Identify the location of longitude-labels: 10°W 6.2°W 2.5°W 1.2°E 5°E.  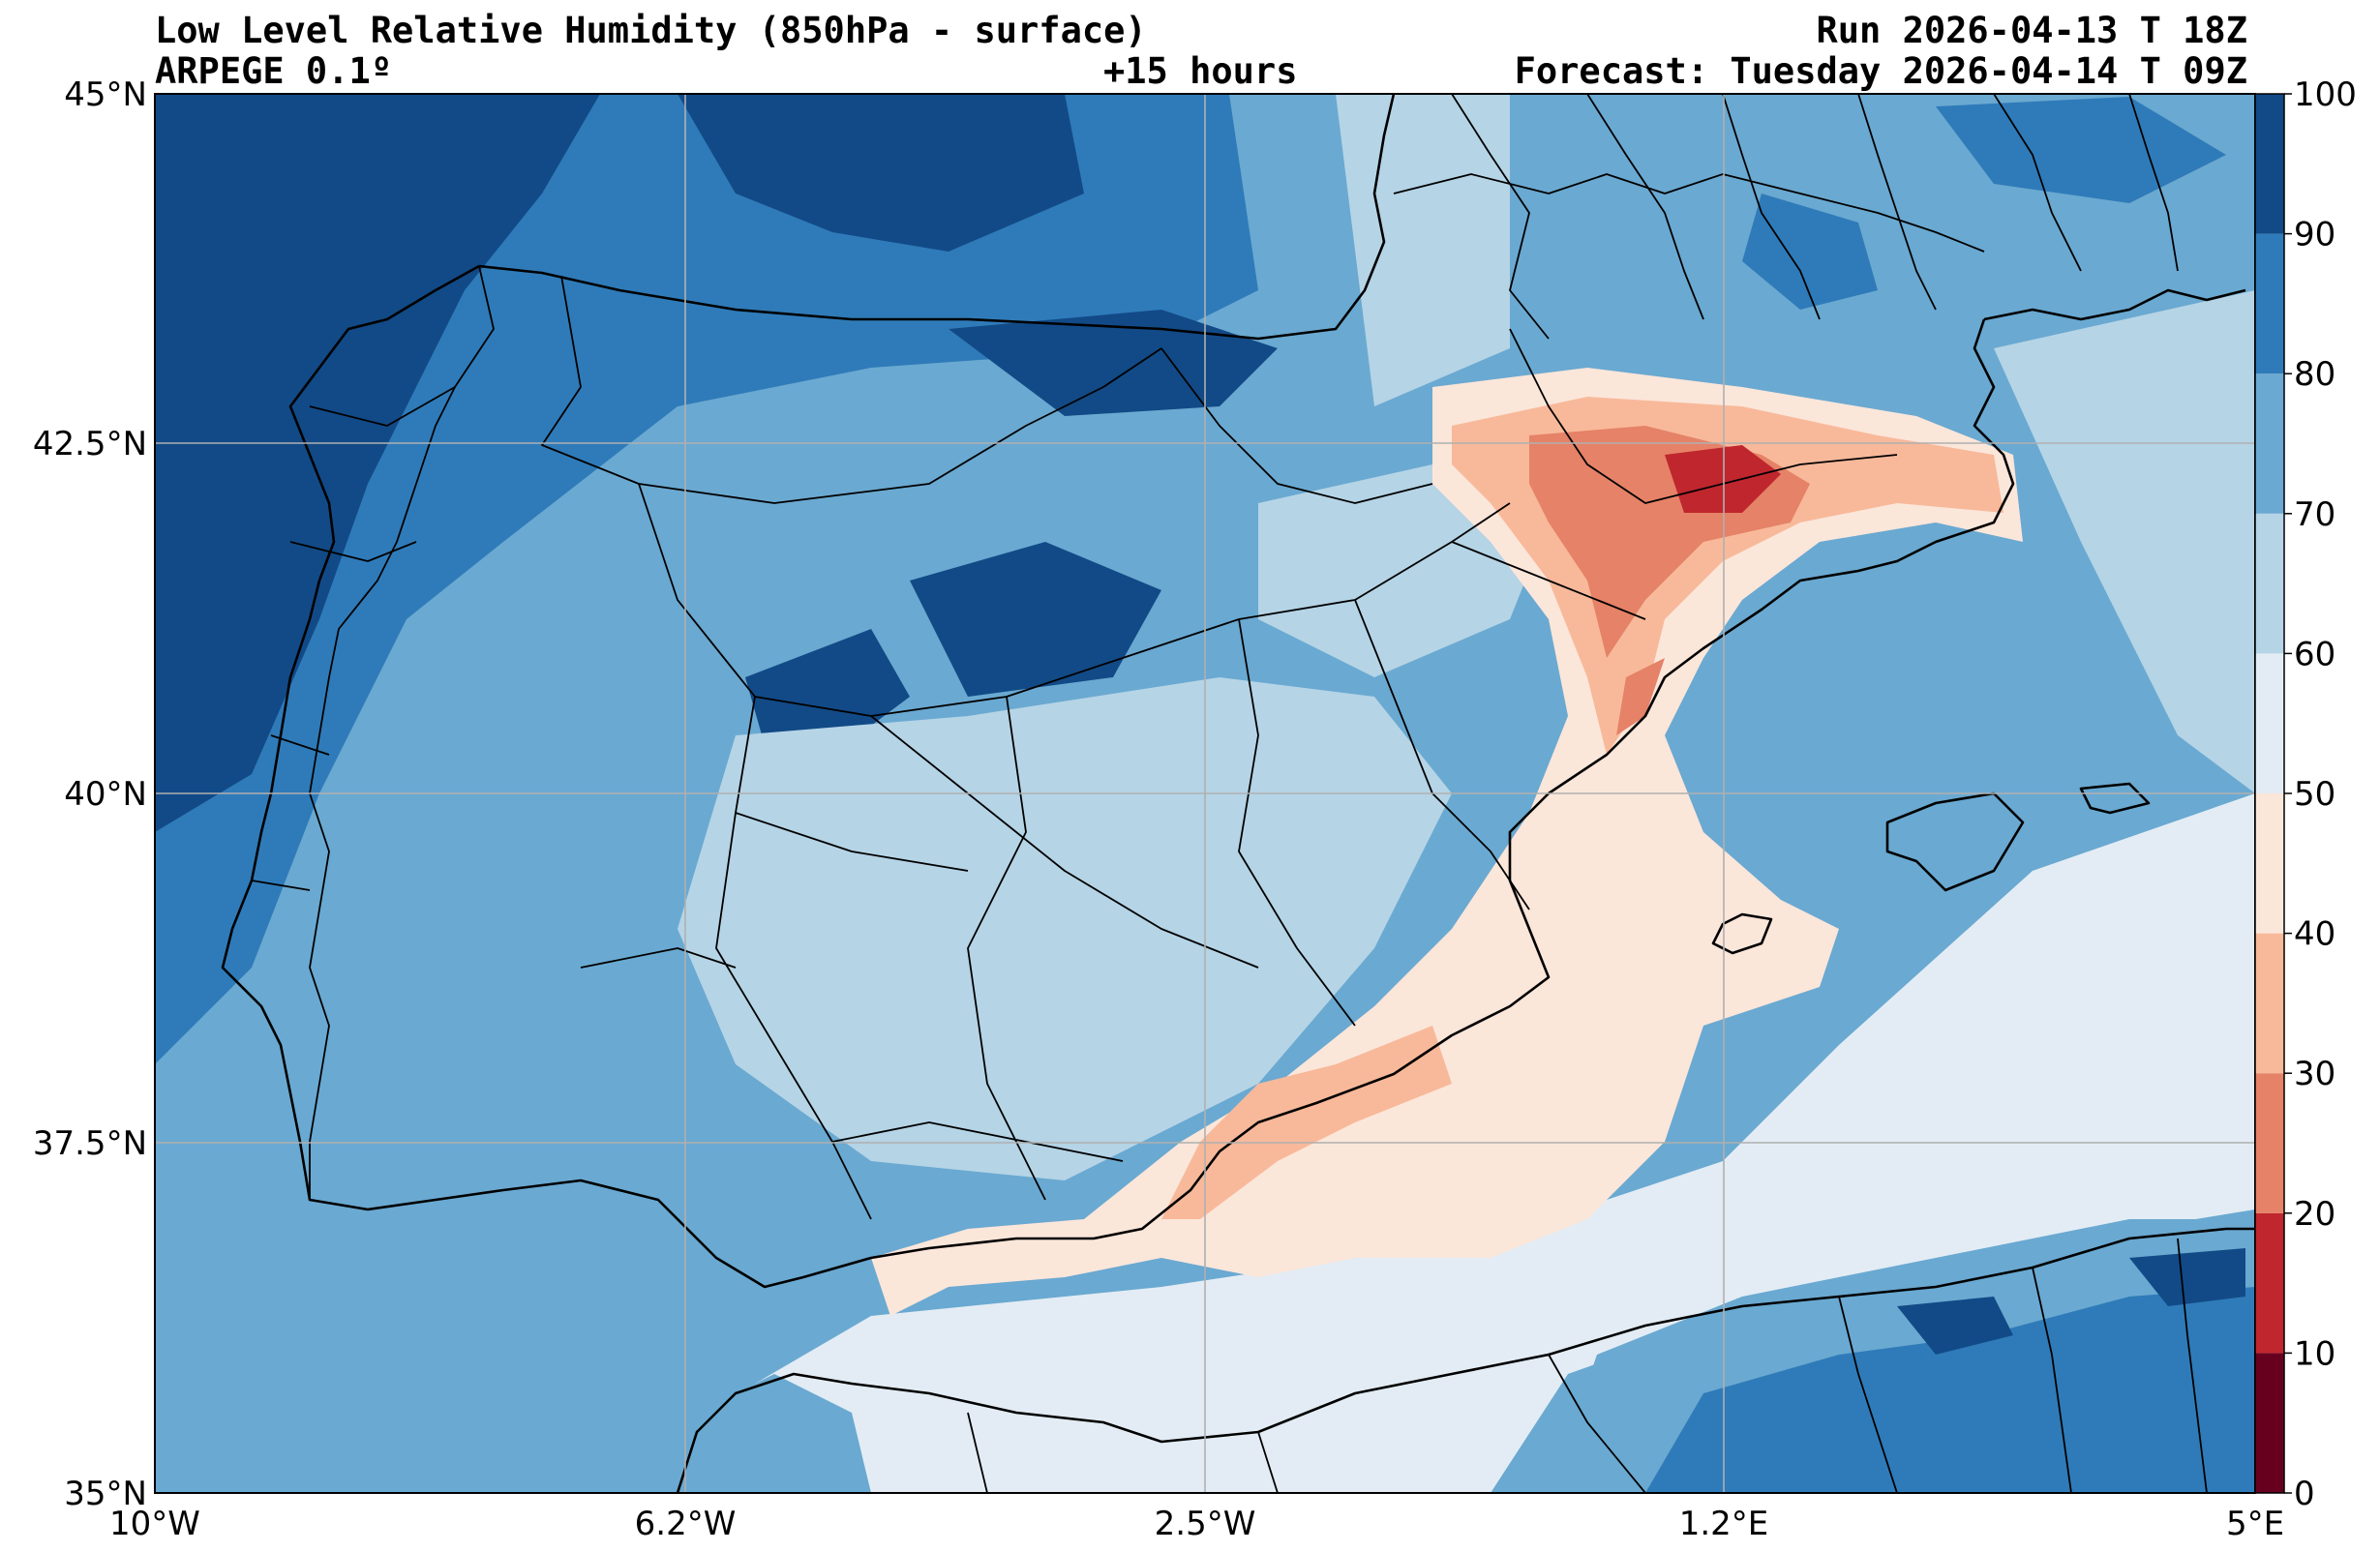
(1197, 1524).